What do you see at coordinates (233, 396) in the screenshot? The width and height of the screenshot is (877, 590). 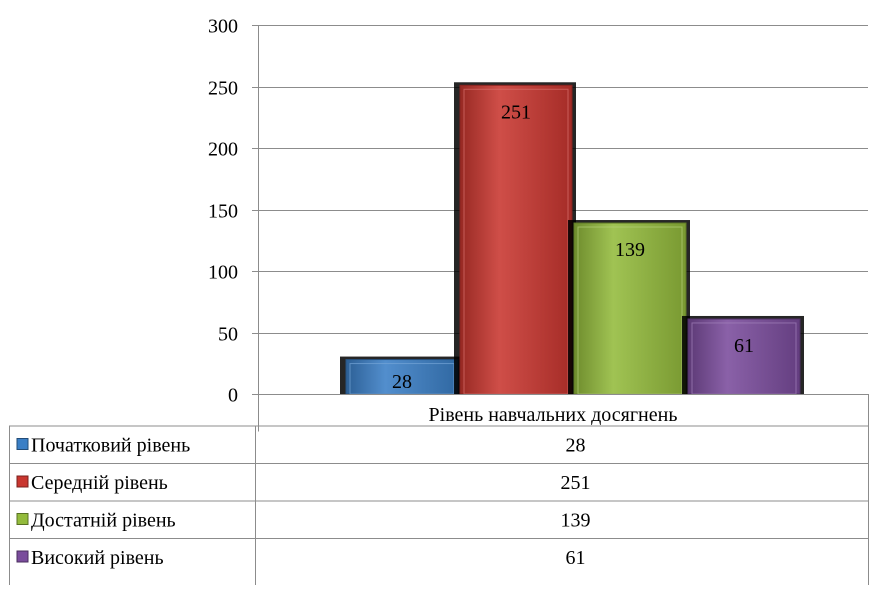 I see `y-tick-label: 0` at bounding box center [233, 396].